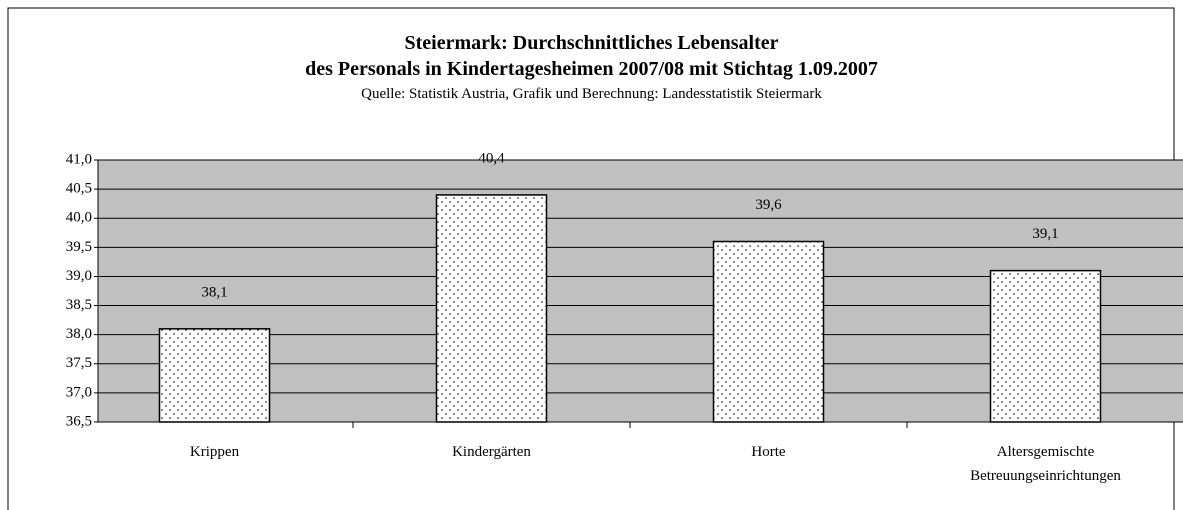 The image size is (1183, 510). Describe the element at coordinates (768, 452) in the screenshot. I see `x-tick-label: Horte` at that location.